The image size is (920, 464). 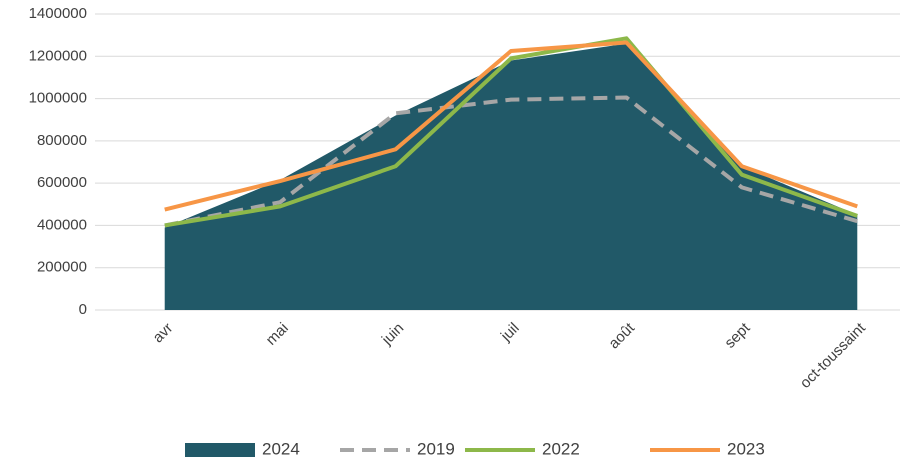 I want to click on legend-label: 2022, so click(x=561, y=448).